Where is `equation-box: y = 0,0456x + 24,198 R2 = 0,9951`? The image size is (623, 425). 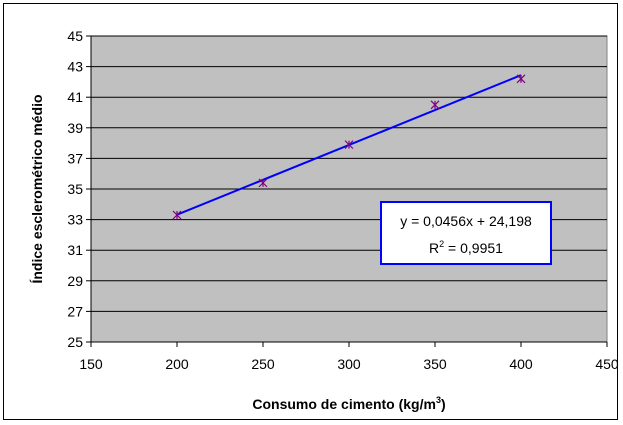
equation-box: y = 0,0456x + 24,198 R2 = 0,9951 is located at coordinates (466, 233).